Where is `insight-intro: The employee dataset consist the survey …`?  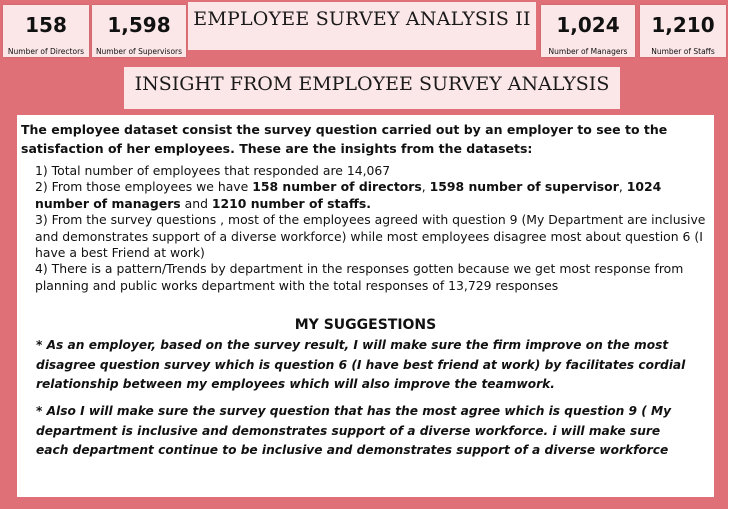 insight-intro: The employee dataset consist the survey … is located at coordinates (344, 139).